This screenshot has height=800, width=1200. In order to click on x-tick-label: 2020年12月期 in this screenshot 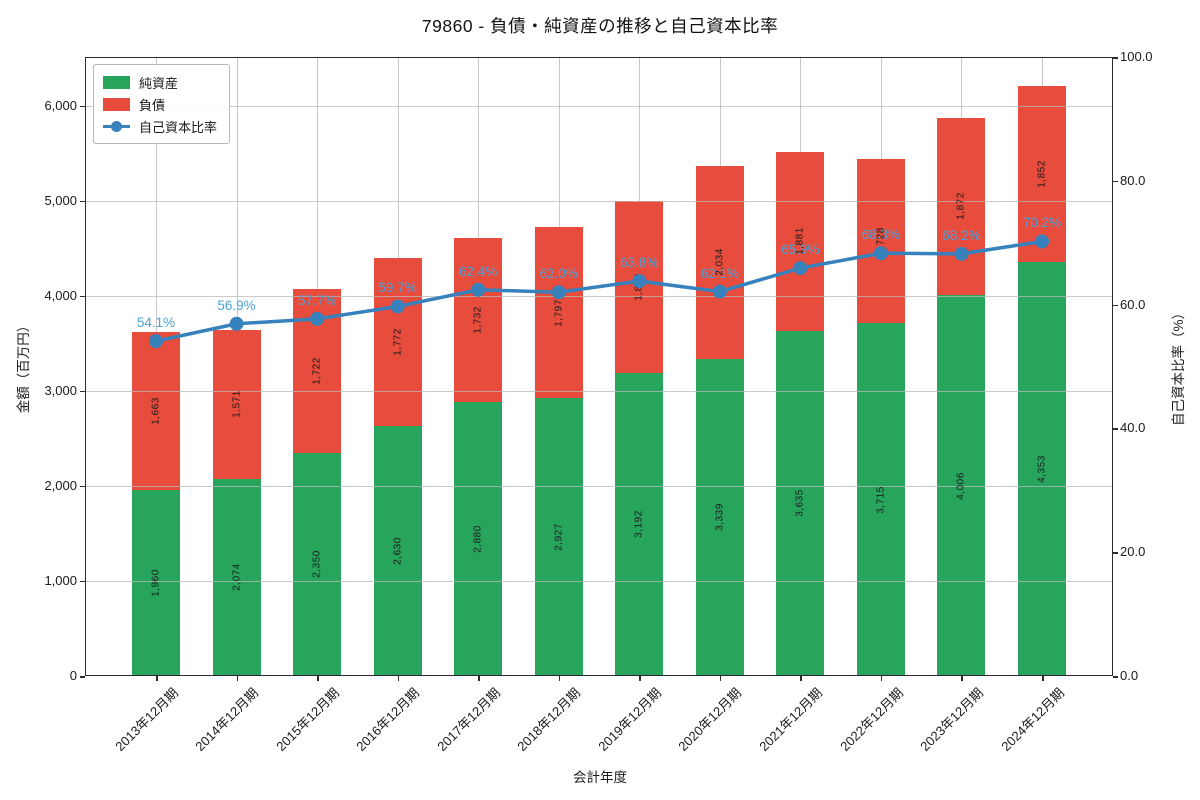, I will do `click(710, 719)`.